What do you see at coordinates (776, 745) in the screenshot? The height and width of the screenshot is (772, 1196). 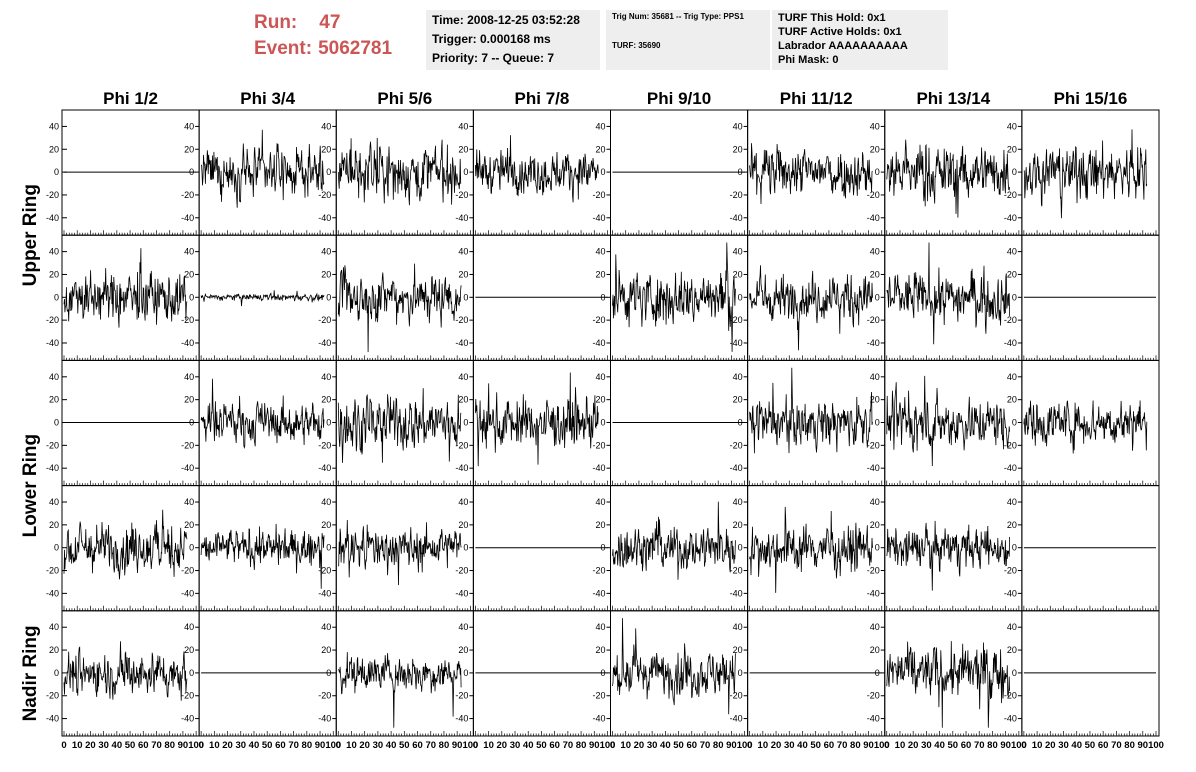 I see `x-tick-label: 20` at bounding box center [776, 745].